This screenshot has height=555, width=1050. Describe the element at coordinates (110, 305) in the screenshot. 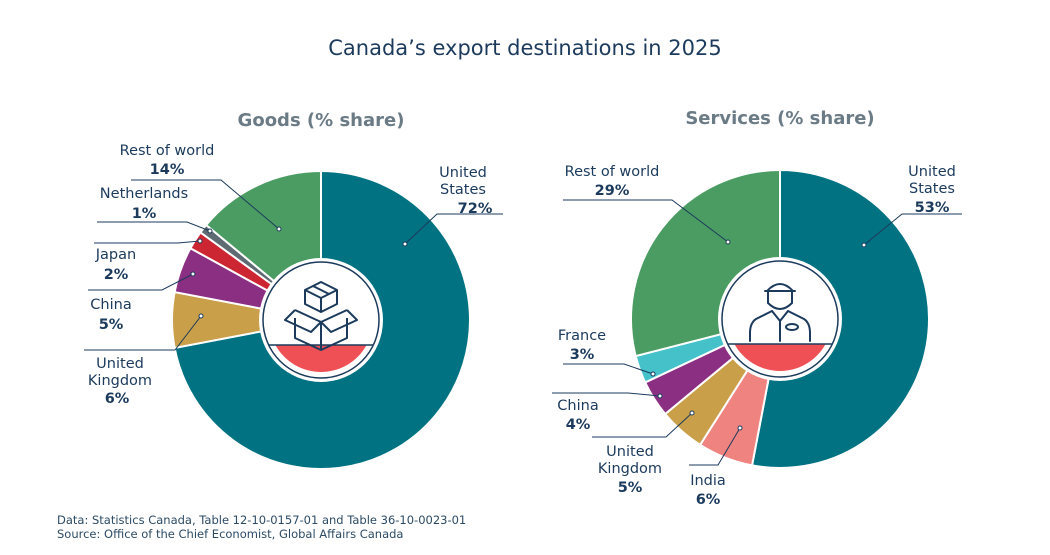

I see `goods-china-label: China` at that location.